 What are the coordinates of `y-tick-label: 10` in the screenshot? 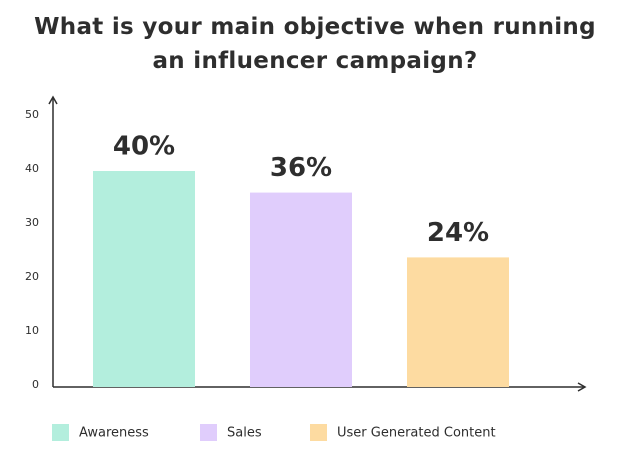 It's located at (32, 330).